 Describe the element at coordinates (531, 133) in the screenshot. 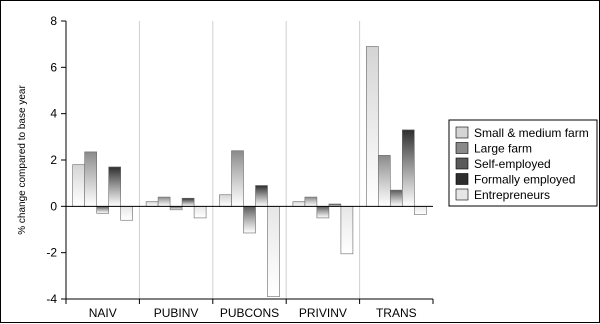

I see `legend-entry: Small & medium farm` at that location.